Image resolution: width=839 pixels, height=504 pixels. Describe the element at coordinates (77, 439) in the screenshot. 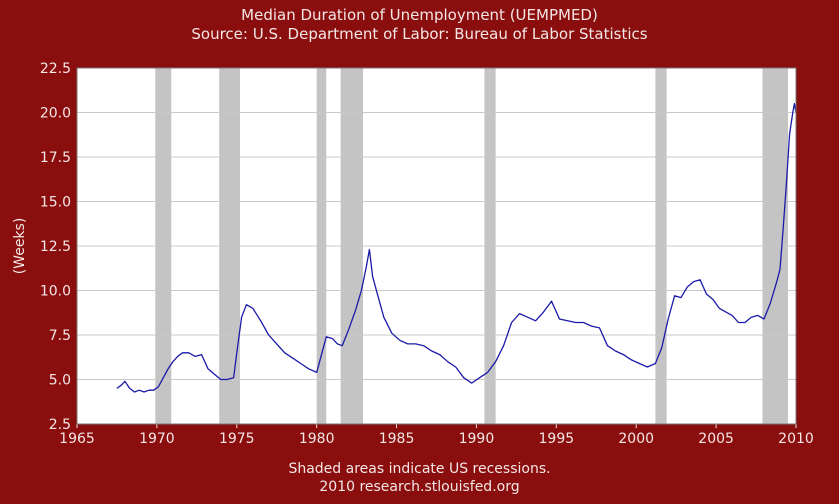

I see `x-tick-label: 1965` at that location.